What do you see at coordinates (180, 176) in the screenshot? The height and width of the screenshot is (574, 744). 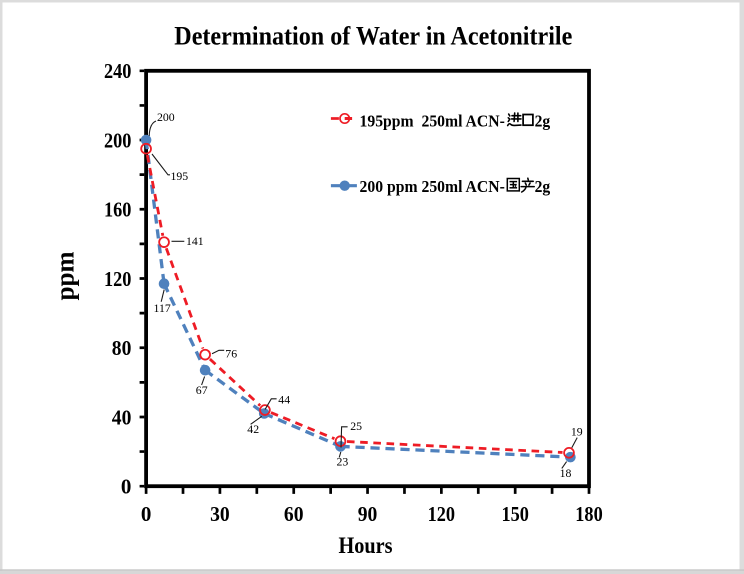 I see `svg-text: 195` at bounding box center [180, 176].